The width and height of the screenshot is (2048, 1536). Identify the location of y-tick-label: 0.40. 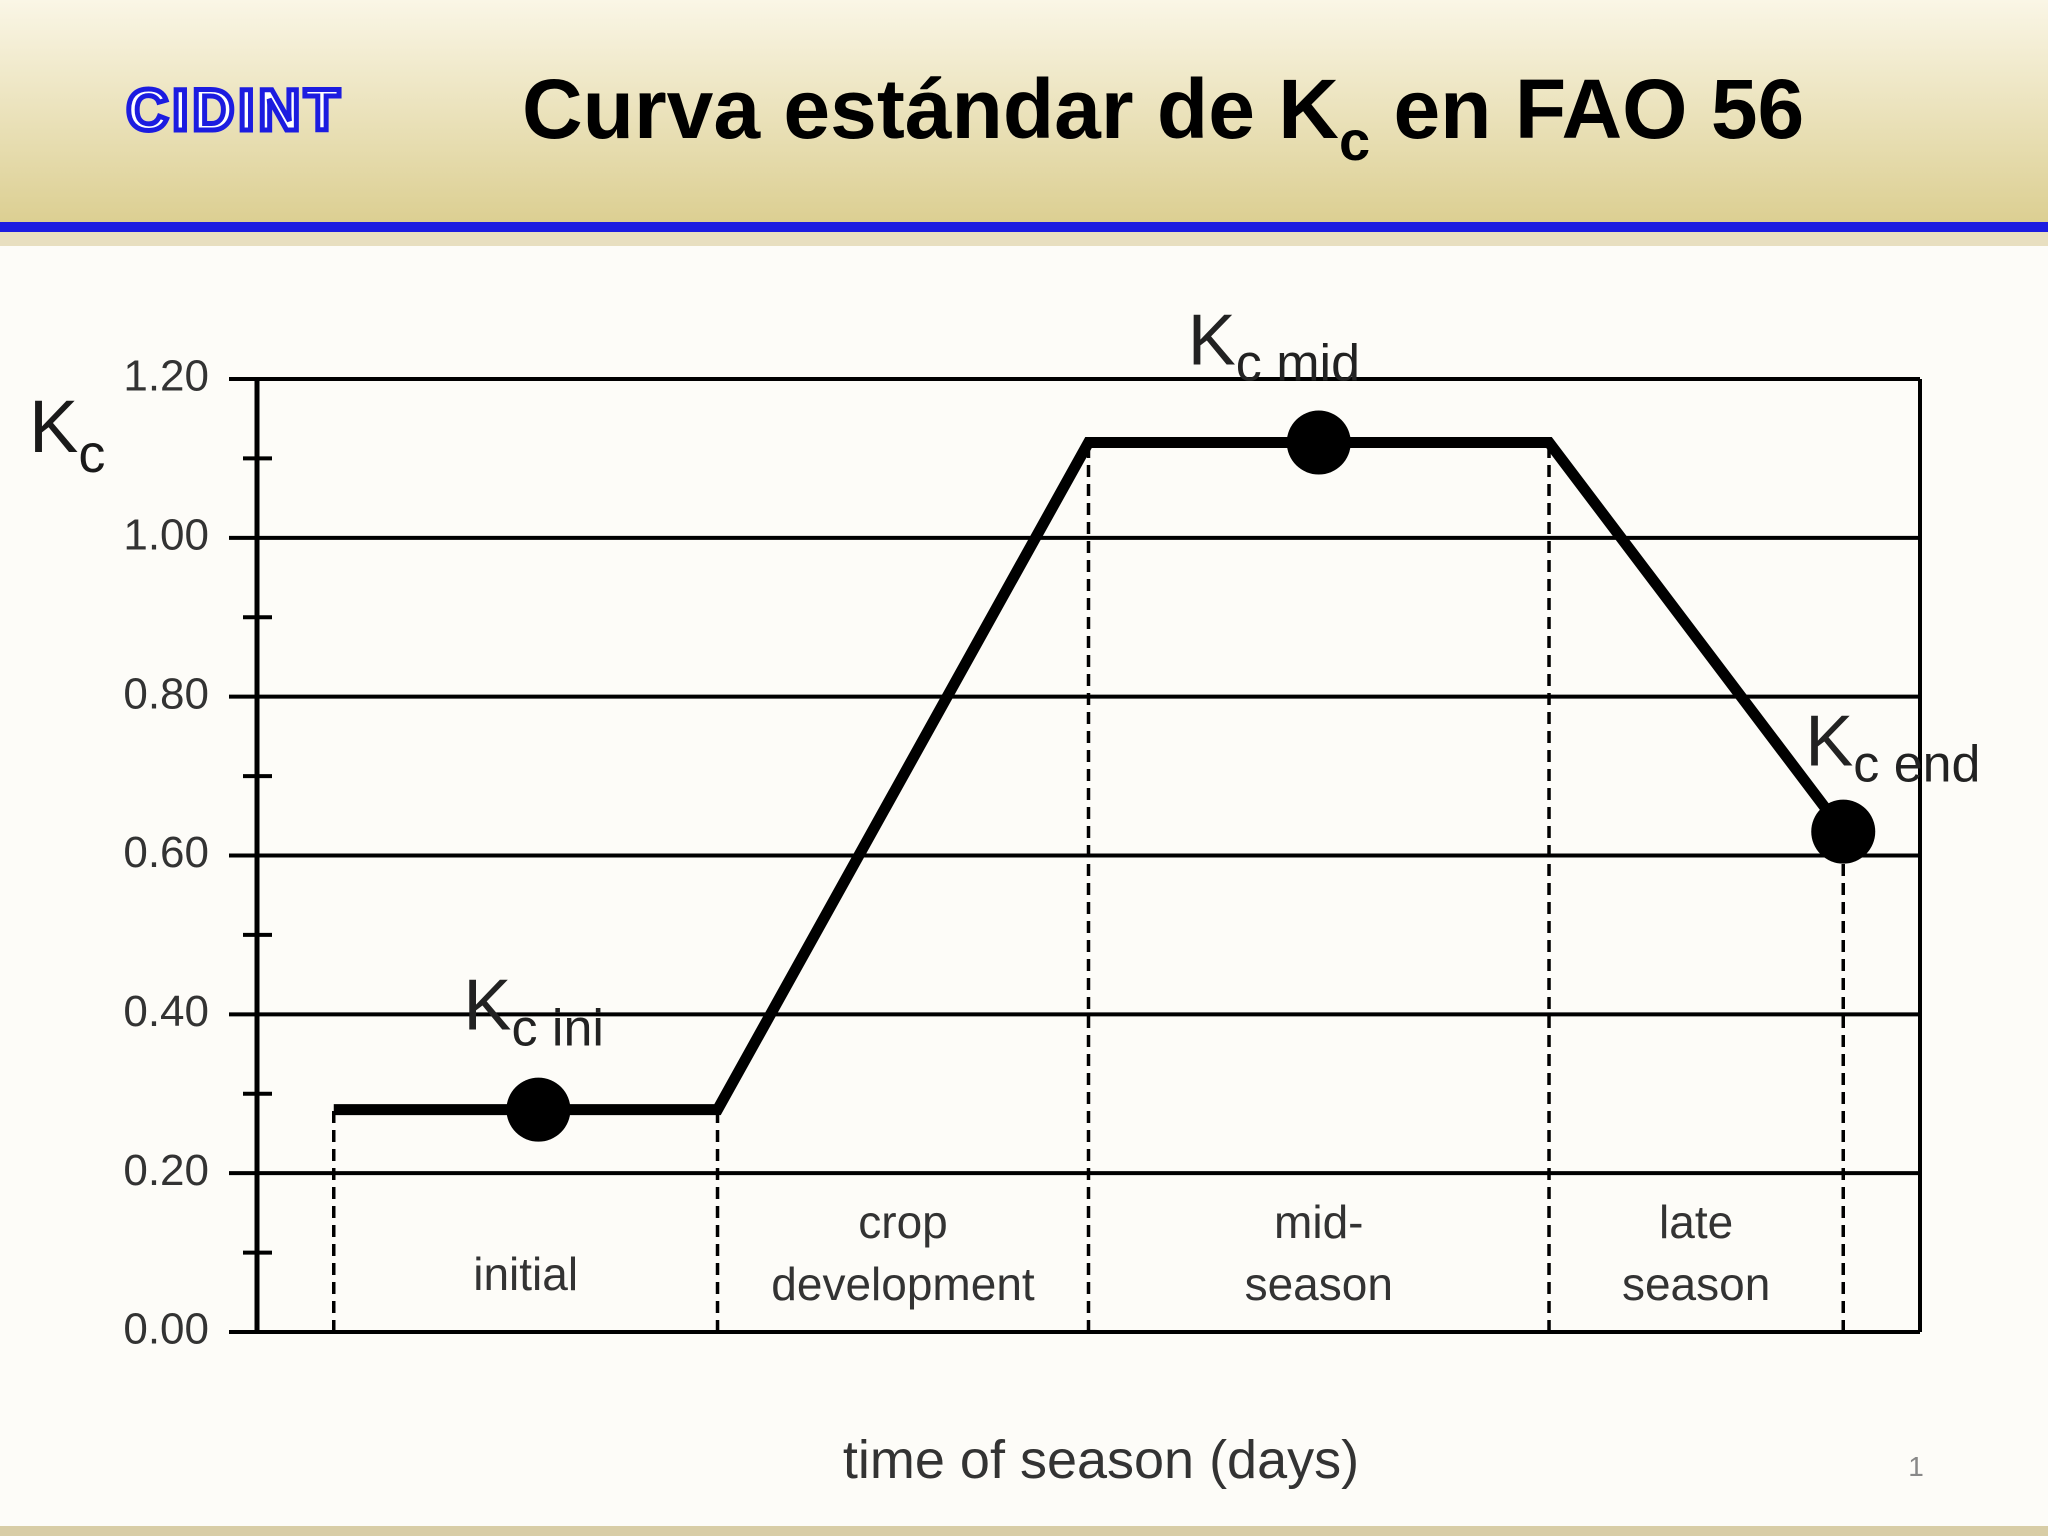
(166, 1011).